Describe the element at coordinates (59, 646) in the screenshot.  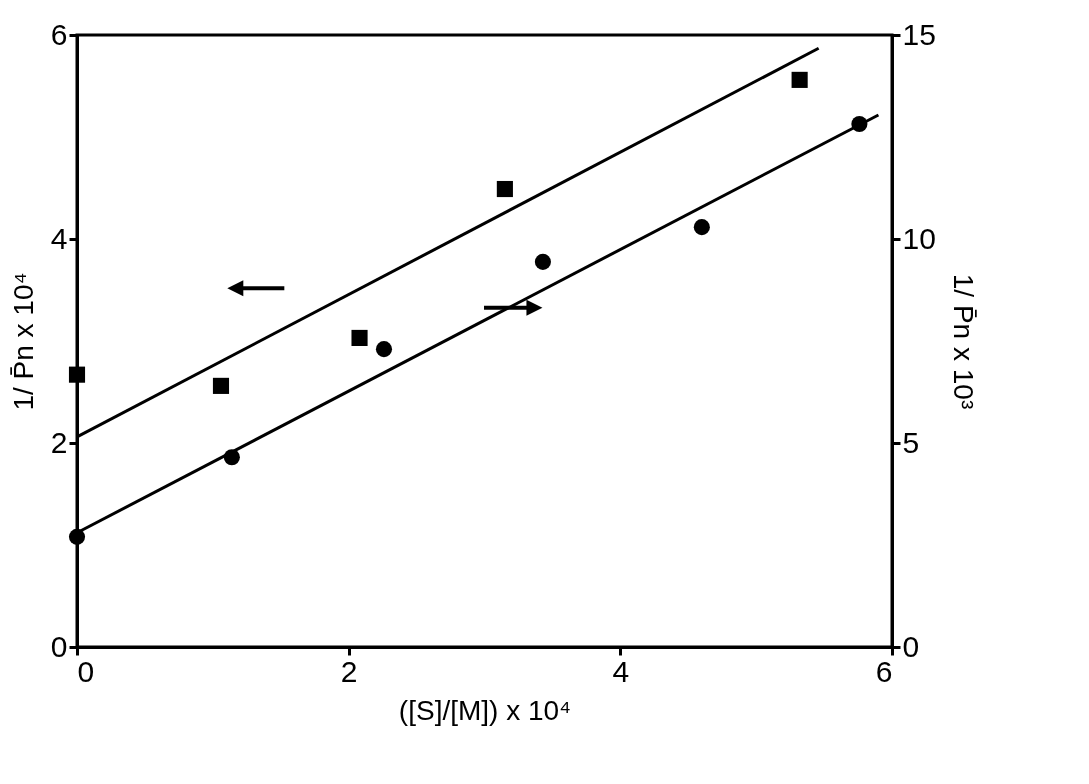
I see `y-tick-label: 0` at that location.